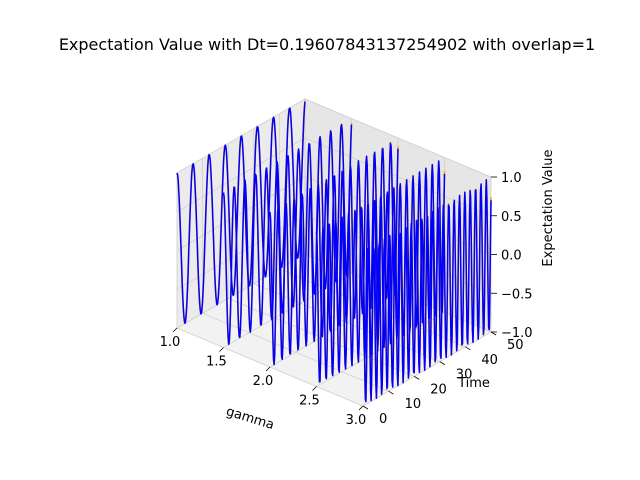  Describe the element at coordinates (489, 360) in the screenshot. I see `y-tick-label: 40` at that location.